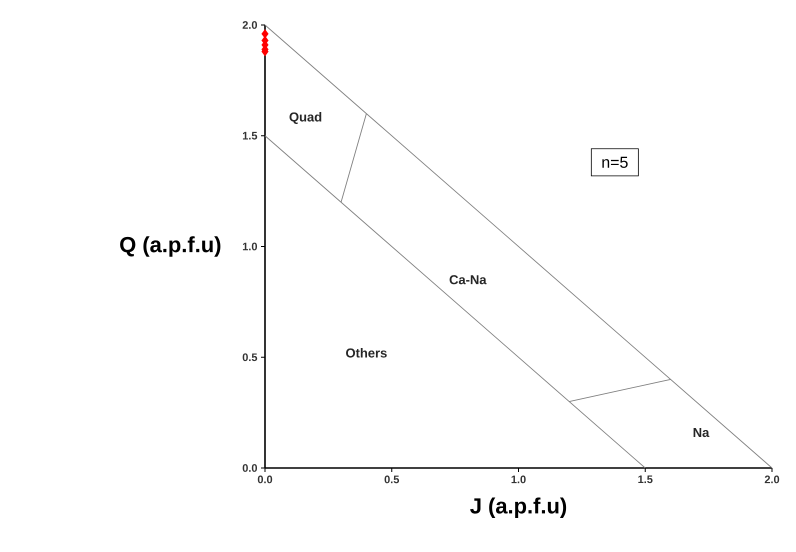 Image resolution: width=796 pixels, height=552 pixels. I want to click on annotation: n=5, so click(615, 162).